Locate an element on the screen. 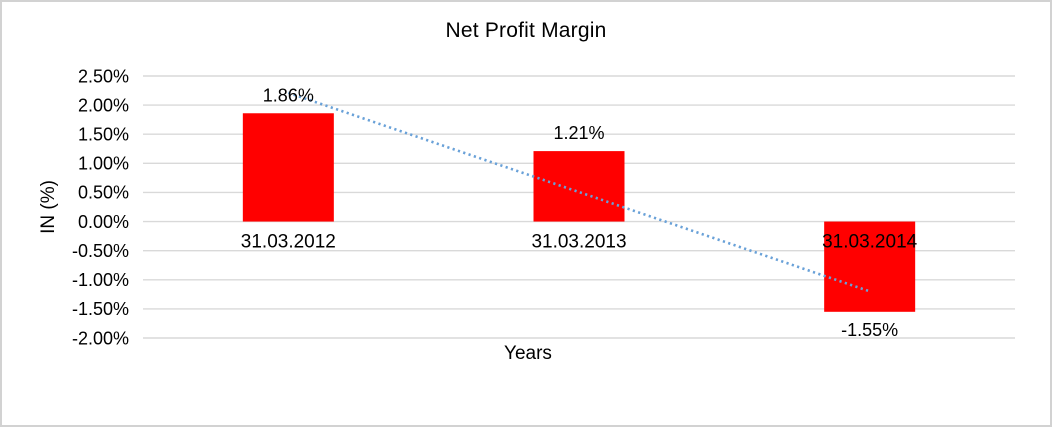 This screenshot has height=427, width=1052. y-tick-label: 1.00% is located at coordinates (103, 164).